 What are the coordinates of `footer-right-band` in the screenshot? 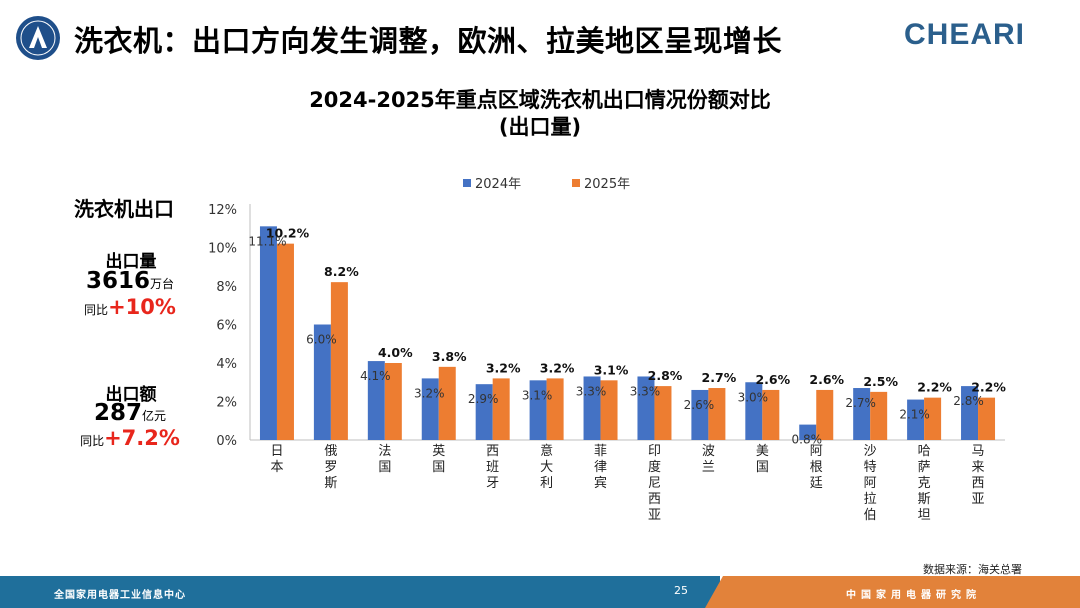 It's located at (892, 592).